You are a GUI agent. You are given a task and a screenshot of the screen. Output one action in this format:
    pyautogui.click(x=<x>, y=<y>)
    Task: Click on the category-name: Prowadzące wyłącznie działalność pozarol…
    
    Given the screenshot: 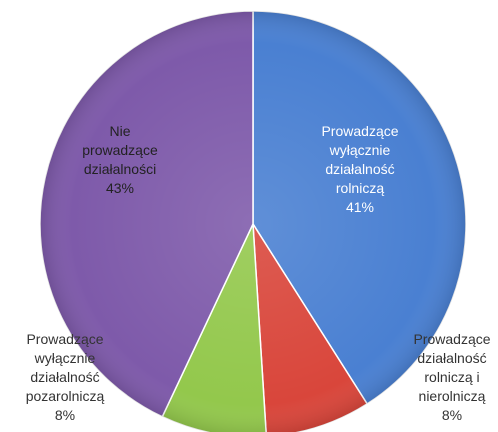 What is the action you would take?
    pyautogui.click(x=65, y=367)
    